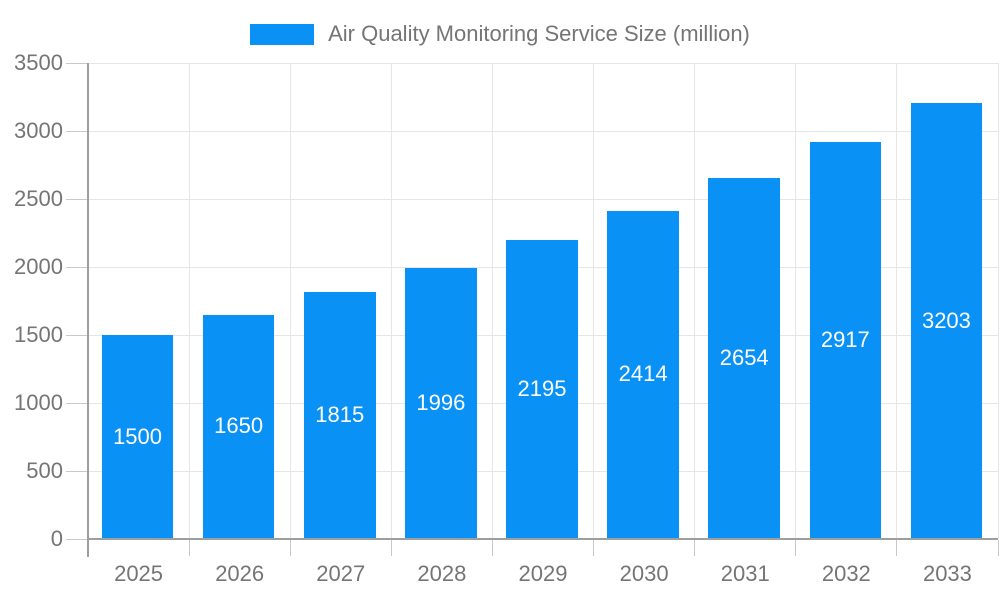 Image resolution: width=1000 pixels, height=600 pixels. Describe the element at coordinates (56, 538) in the screenshot. I see `y-axis-label: 0` at that location.